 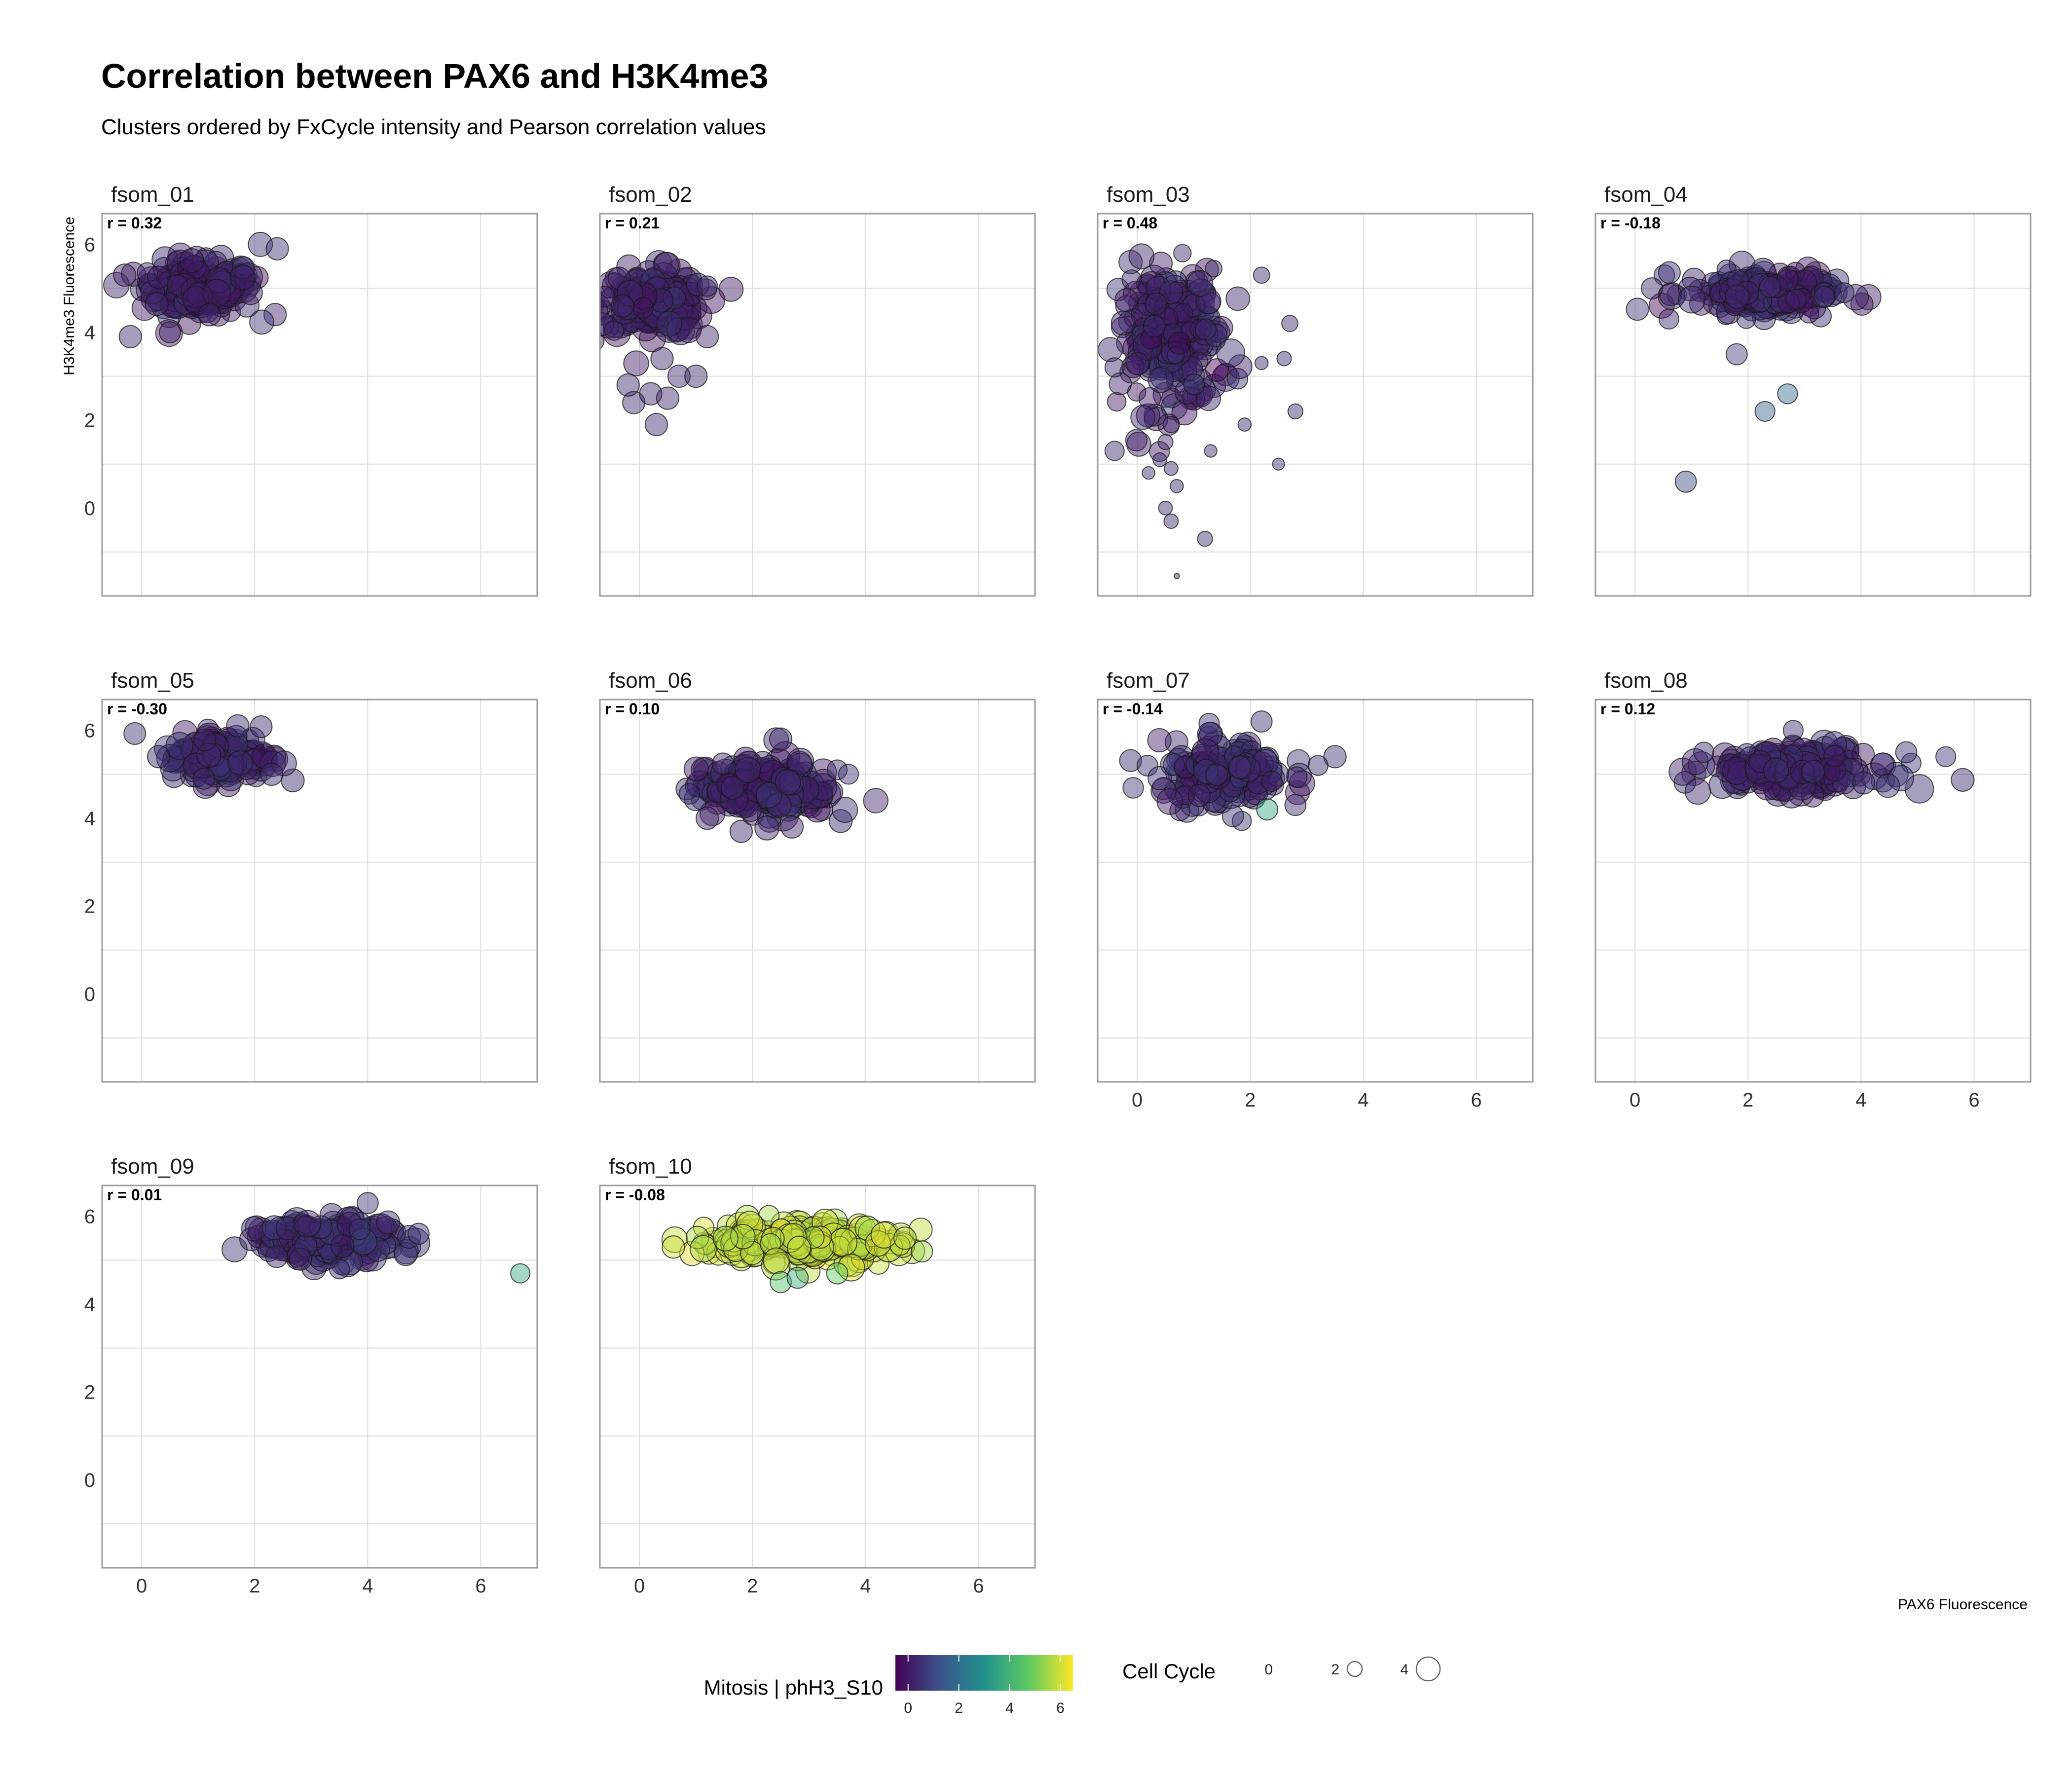 What do you see at coordinates (651, 1166) in the screenshot?
I see `panel-strip-label: fsom_10` at bounding box center [651, 1166].